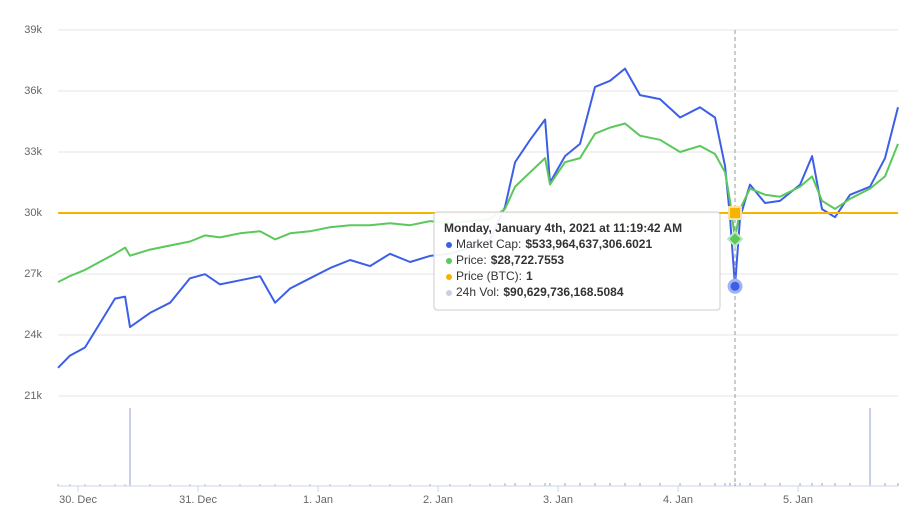  What do you see at coordinates (478, 447) in the screenshot?
I see `volume-bars` at bounding box center [478, 447].